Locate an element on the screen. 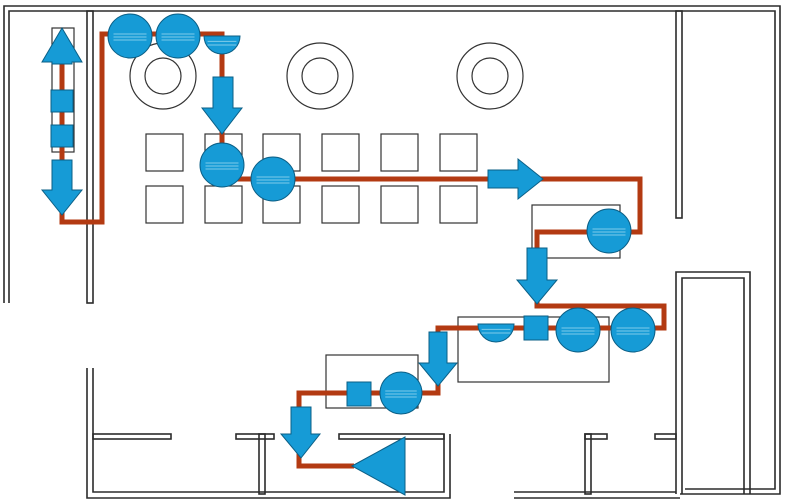 This screenshot has height=504, width=791. round-table-3-inner is located at coordinates (490, 76).